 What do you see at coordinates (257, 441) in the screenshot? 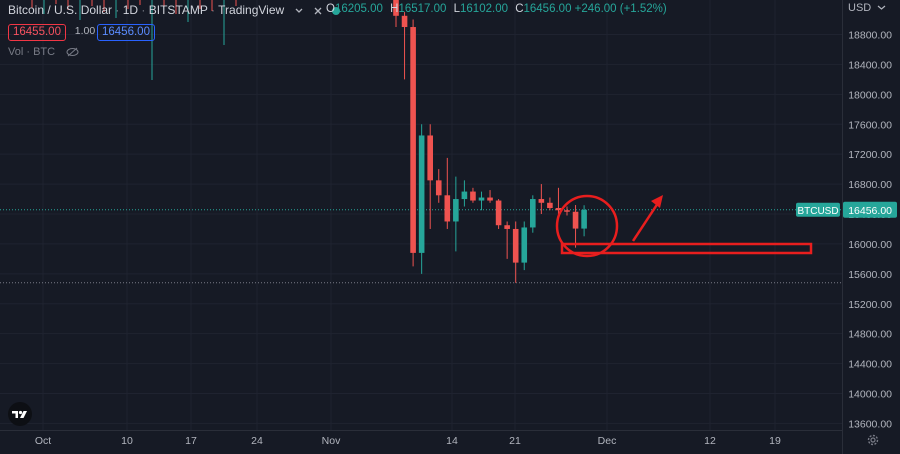
I see `x-tick-label: 24` at bounding box center [257, 441].